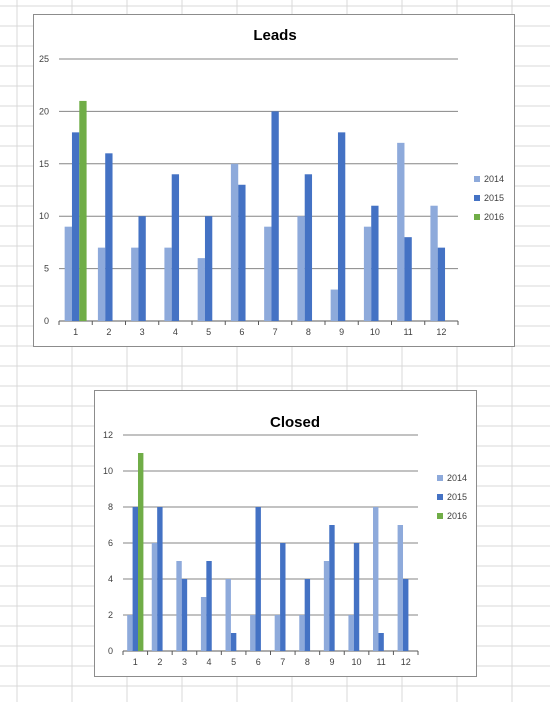 The image size is (550, 702). Describe the element at coordinates (375, 332) in the screenshot. I see `leads-x-tick-label: 10` at that location.